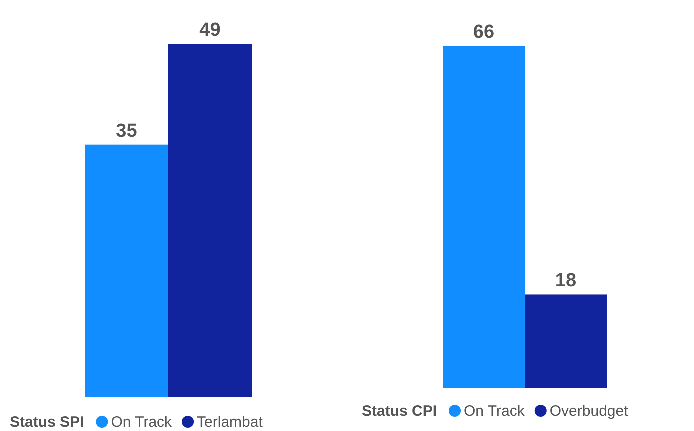 Image resolution: width=694 pixels, height=431 pixels. I want to click on data-label: 35, so click(127, 131).